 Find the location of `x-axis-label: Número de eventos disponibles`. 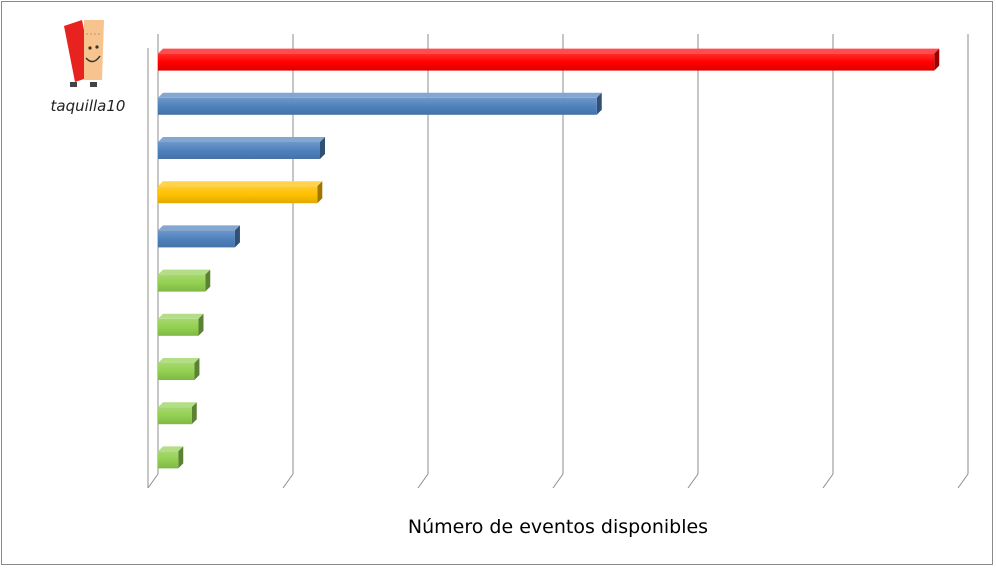

x-axis-label: Número de eventos disponibles is located at coordinates (558, 527).